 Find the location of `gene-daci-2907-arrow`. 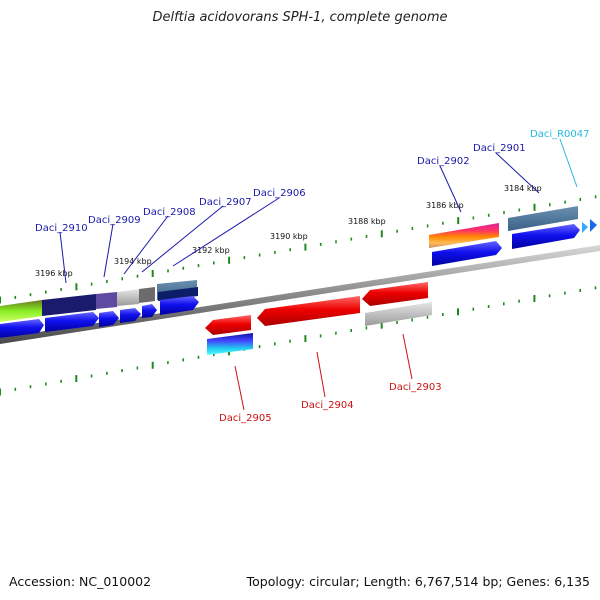

gene-daci-2907-arrow is located at coordinates (149, 311).